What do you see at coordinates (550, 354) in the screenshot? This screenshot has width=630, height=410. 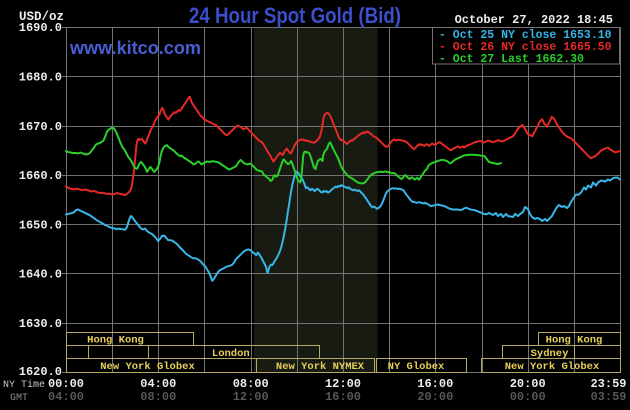 I see `svg-text: Sydney` at bounding box center [550, 354].